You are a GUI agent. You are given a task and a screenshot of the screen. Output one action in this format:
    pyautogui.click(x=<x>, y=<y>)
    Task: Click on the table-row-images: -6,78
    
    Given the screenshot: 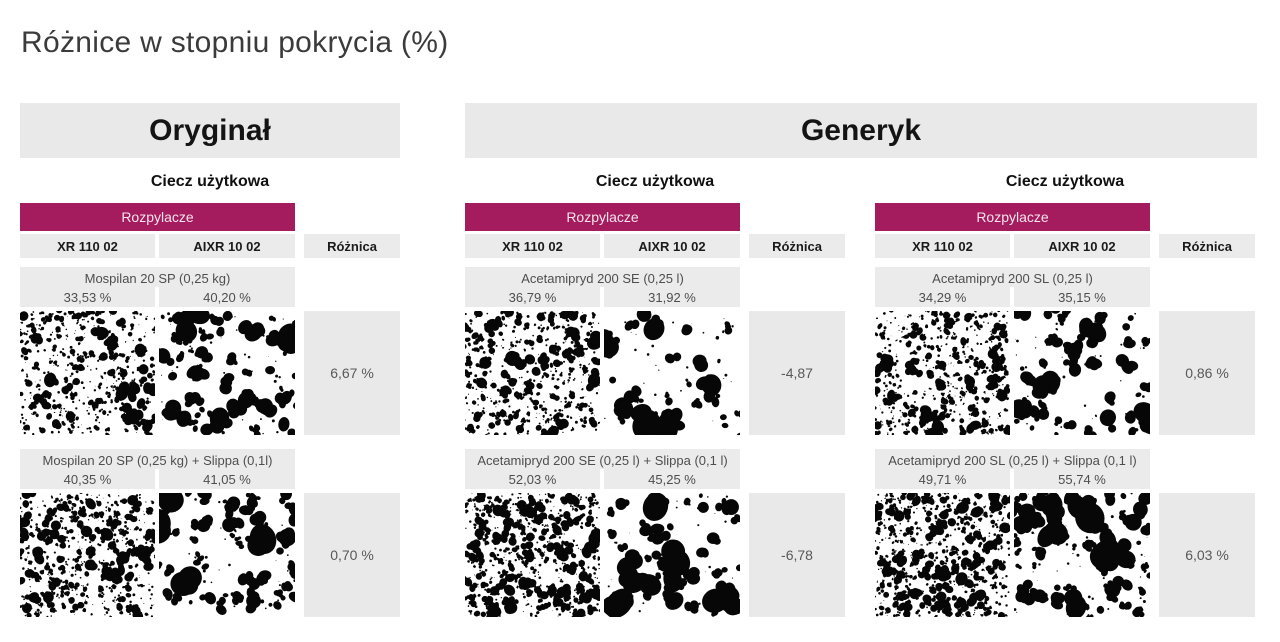 What is the action you would take?
    pyautogui.click(x=655, y=555)
    